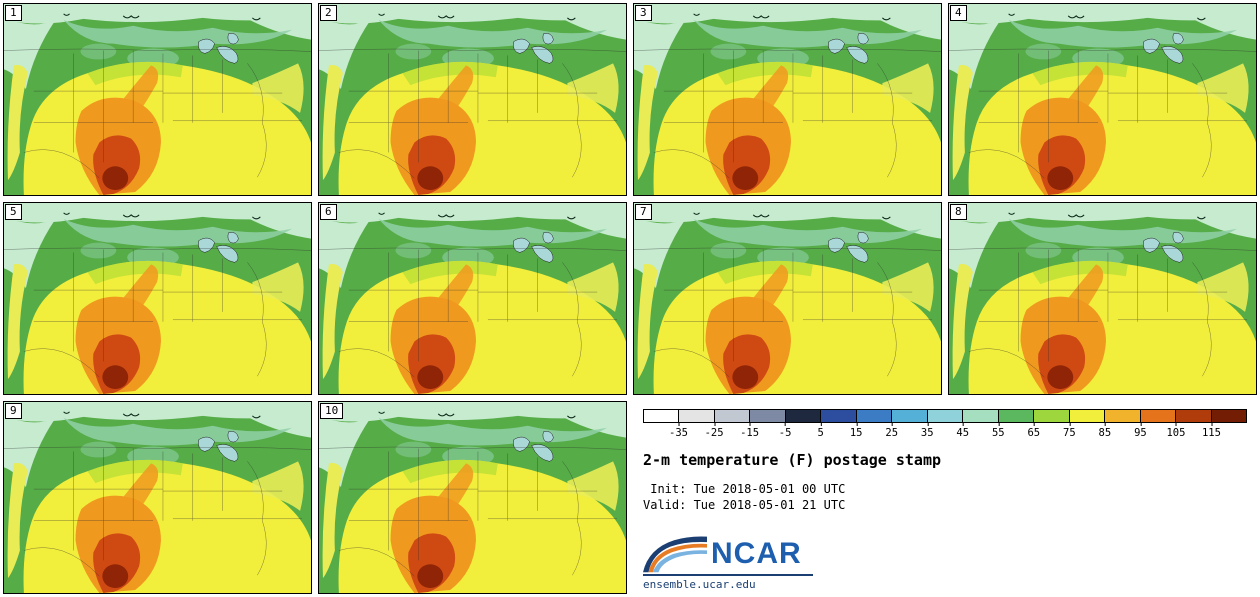 The width and height of the screenshot is (1260, 597). I want to click on colorbar-tick-label: 65, so click(1034, 430).